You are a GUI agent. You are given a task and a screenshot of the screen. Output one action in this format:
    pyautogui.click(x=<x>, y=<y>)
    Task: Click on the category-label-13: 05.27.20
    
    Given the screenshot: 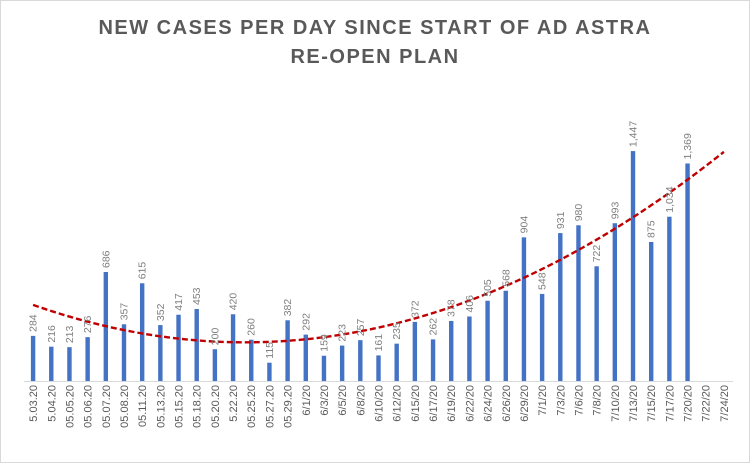 What is the action you would take?
    pyautogui.click(x=270, y=406)
    